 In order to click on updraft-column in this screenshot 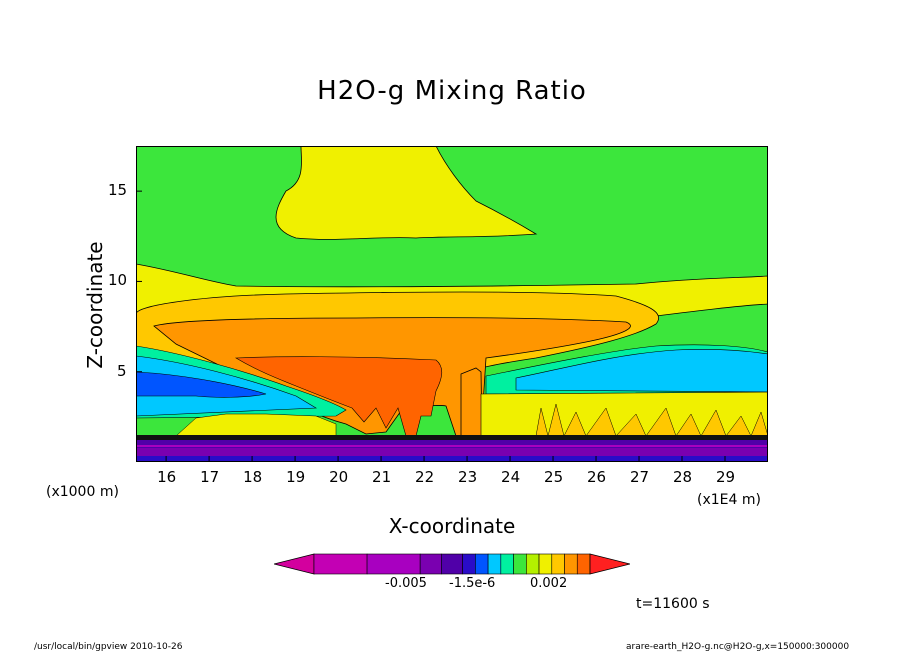, I will do `click(471, 402)`.